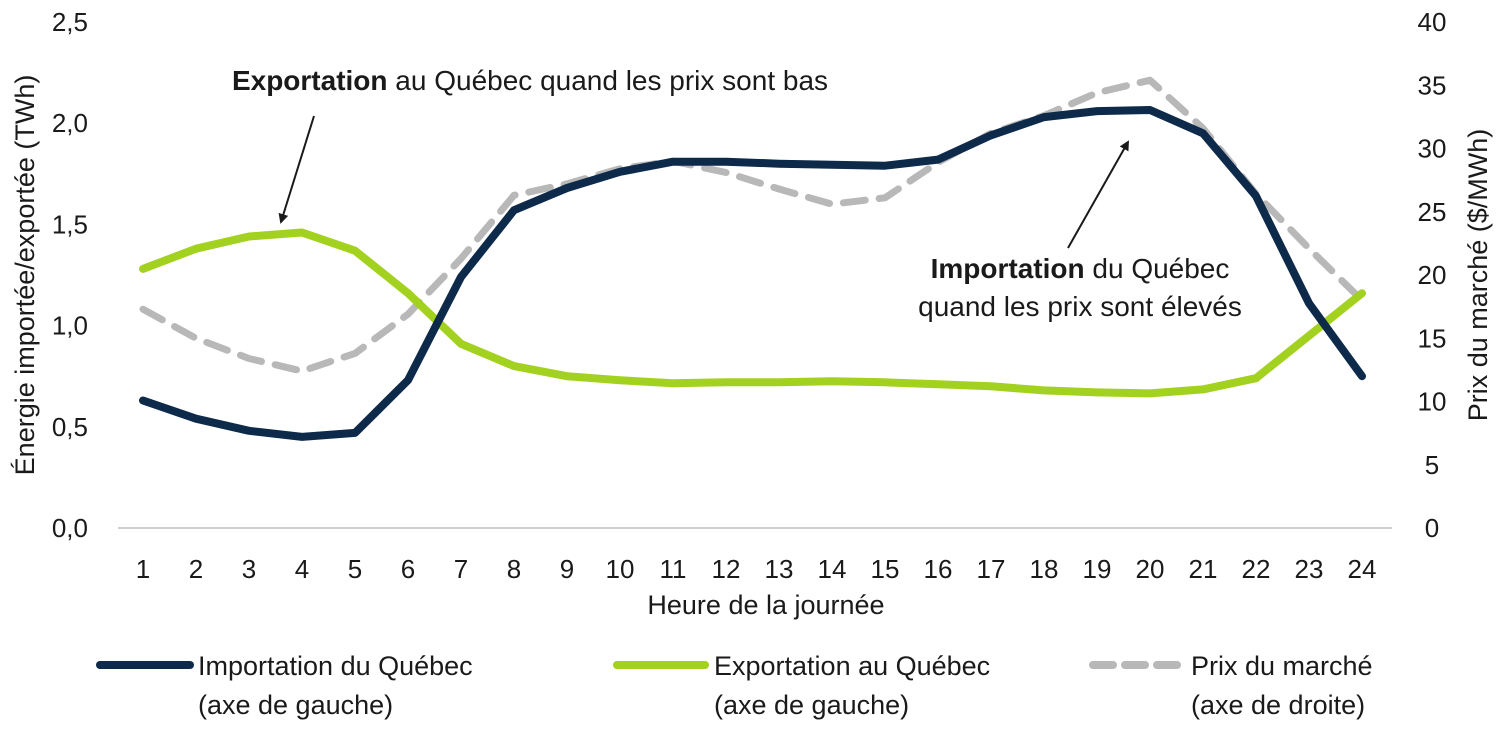 The width and height of the screenshot is (1500, 730). I want to click on x-tick-label: 20, so click(1150, 569).